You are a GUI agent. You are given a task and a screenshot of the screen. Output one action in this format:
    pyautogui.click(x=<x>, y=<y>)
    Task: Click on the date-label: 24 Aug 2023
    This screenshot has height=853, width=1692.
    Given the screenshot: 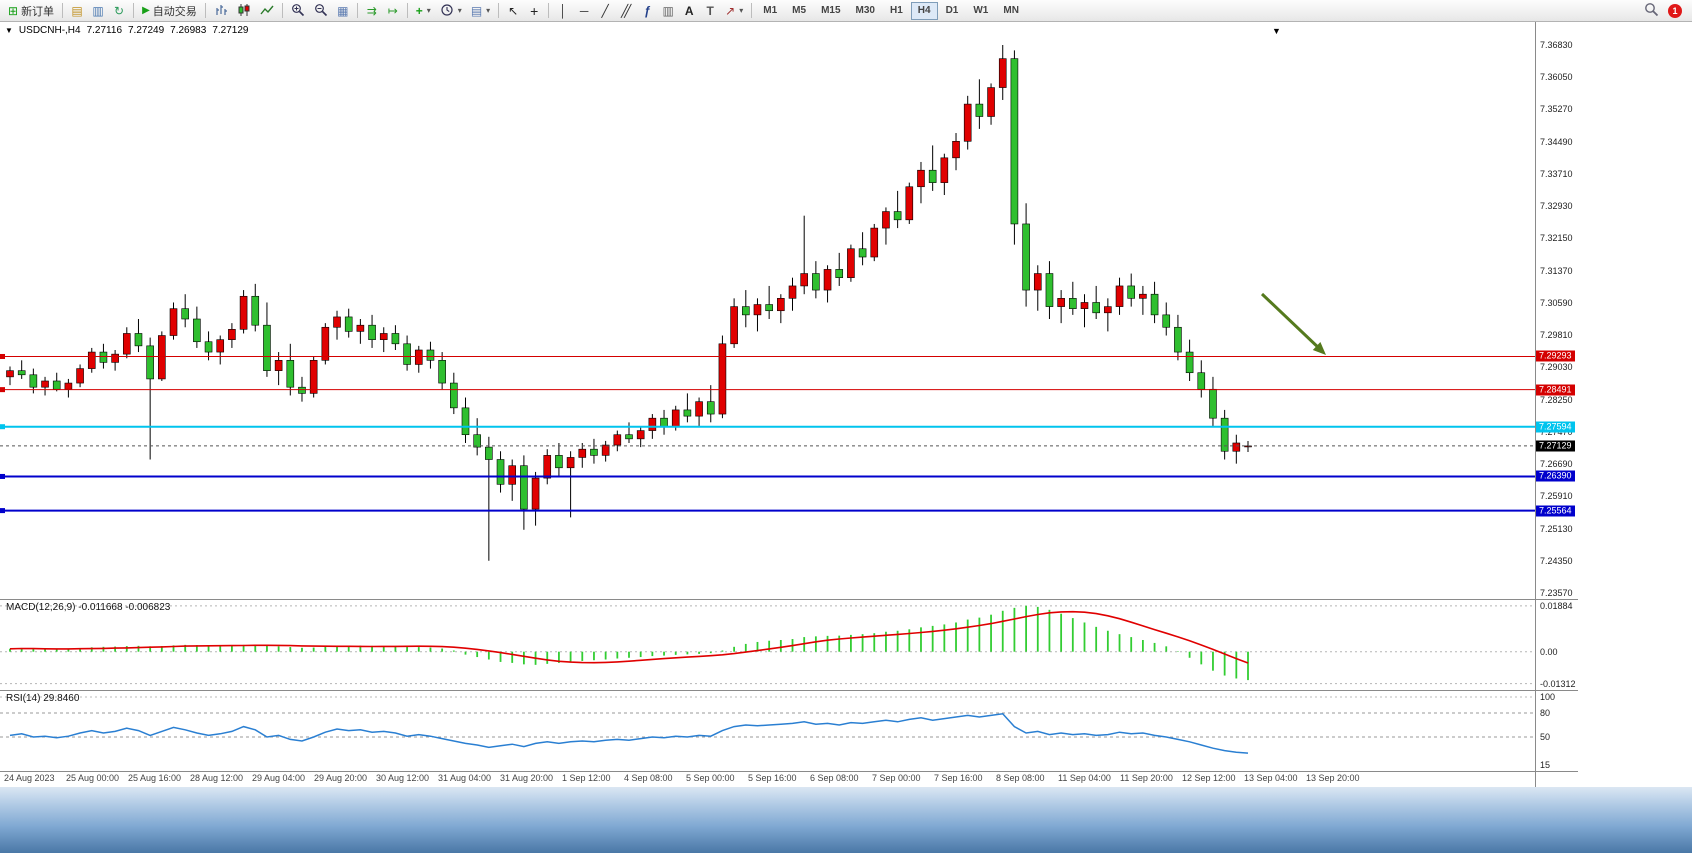 What is the action you would take?
    pyautogui.click(x=29, y=778)
    